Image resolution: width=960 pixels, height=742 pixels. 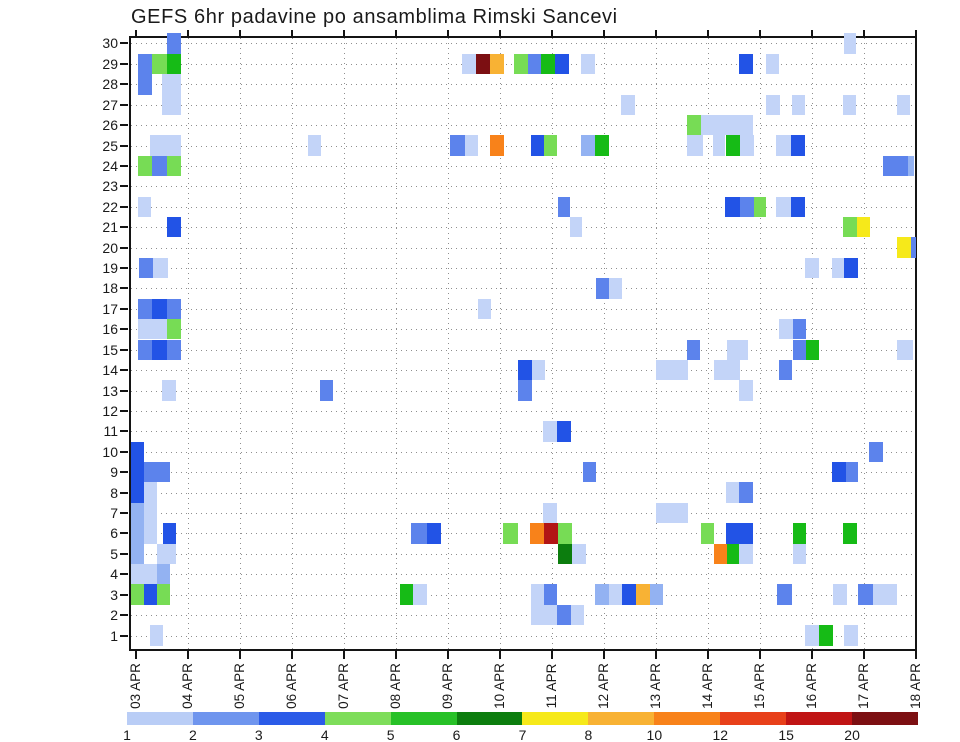 I want to click on y-axis-label: 27, so click(x=110, y=104).